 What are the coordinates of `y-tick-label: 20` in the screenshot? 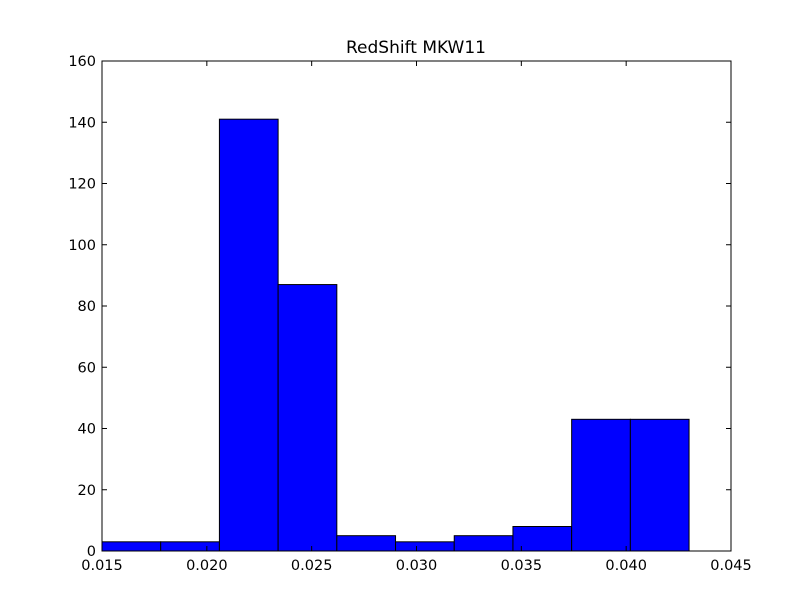 It's located at (87, 491).